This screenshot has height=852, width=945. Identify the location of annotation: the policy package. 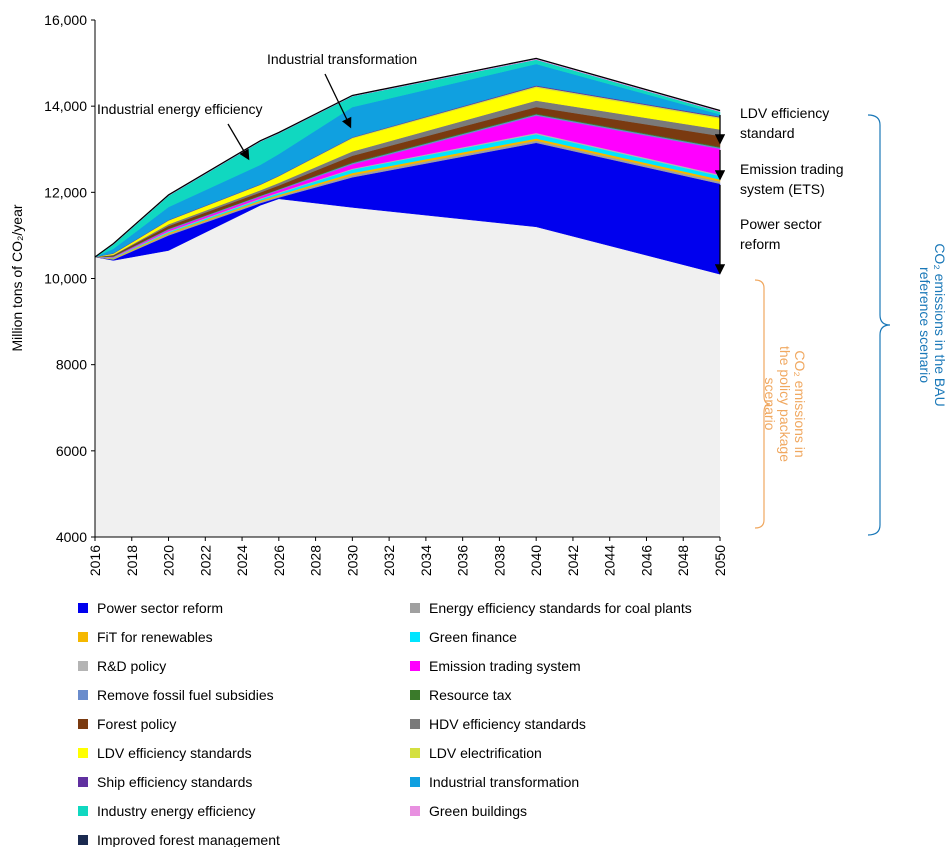
(785, 404).